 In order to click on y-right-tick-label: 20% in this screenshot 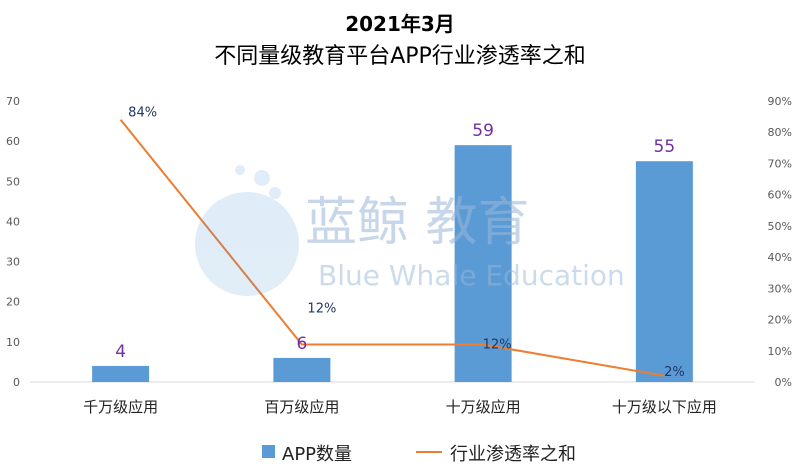, I will do `click(780, 320)`.